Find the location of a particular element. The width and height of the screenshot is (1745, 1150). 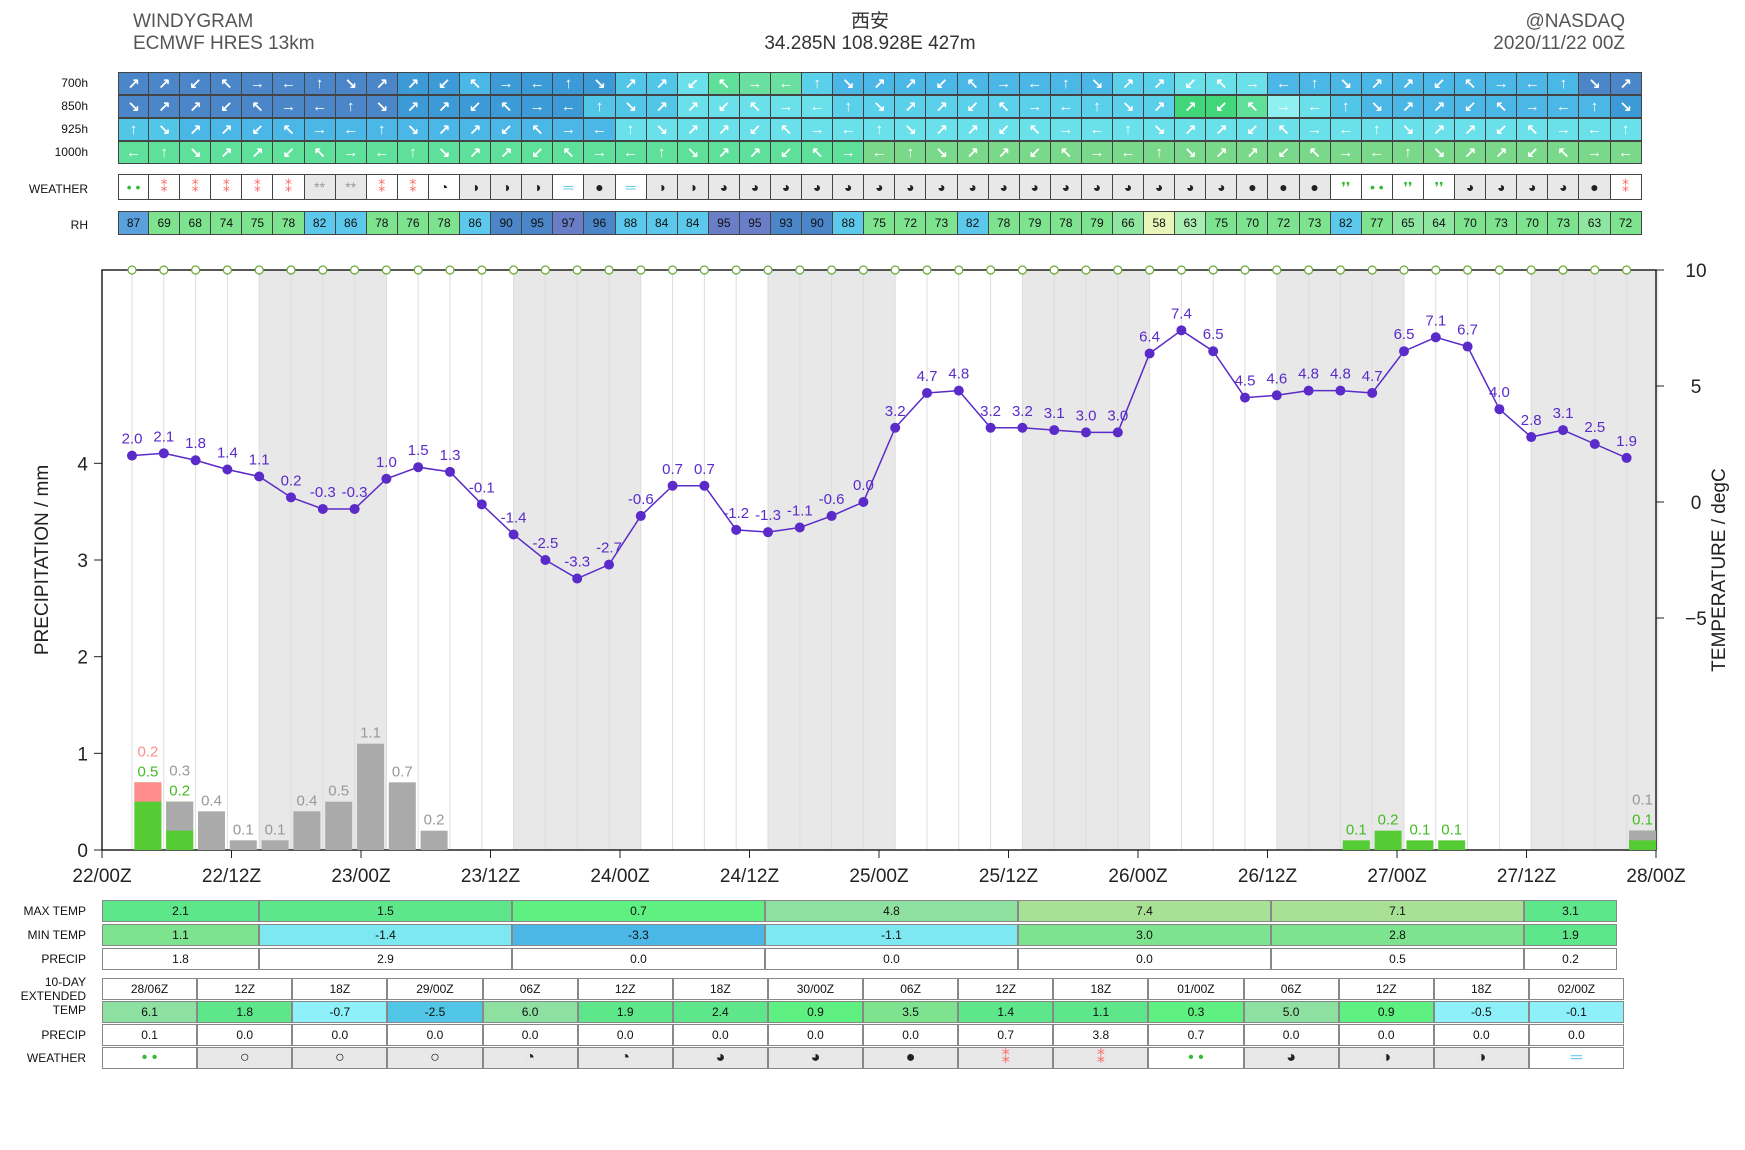

extended-temp-cell: 0.9 is located at coordinates (1386, 1012).